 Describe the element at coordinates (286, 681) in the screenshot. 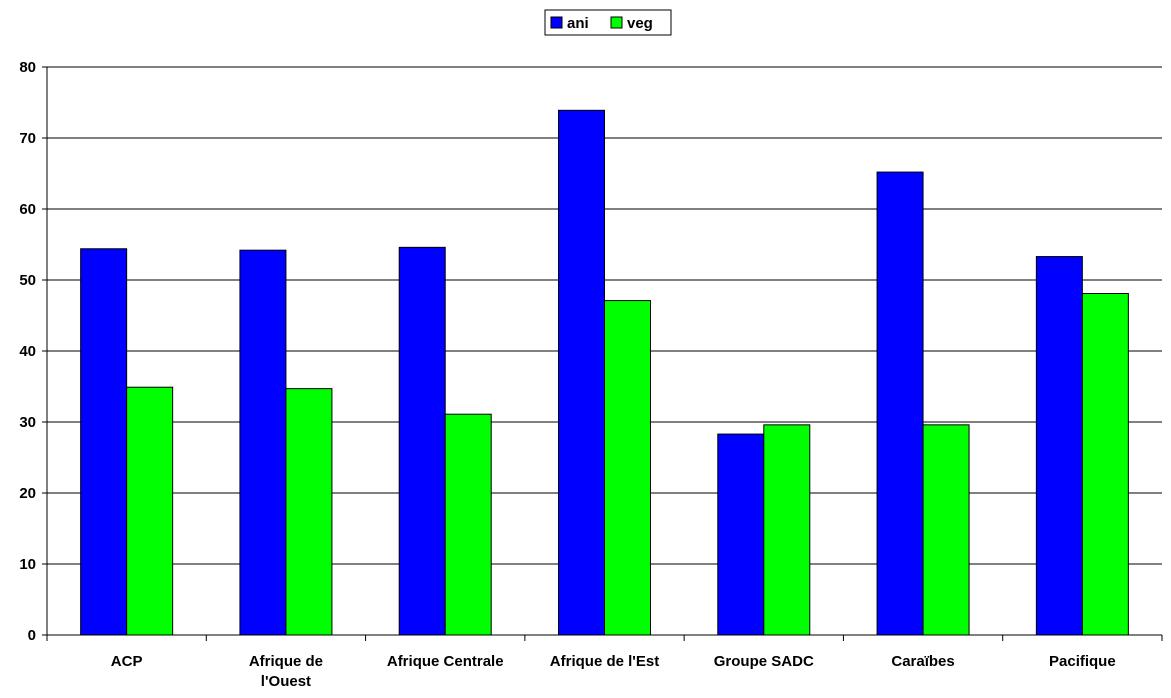

I see `x-tick-label-line: l'Ouest` at that location.